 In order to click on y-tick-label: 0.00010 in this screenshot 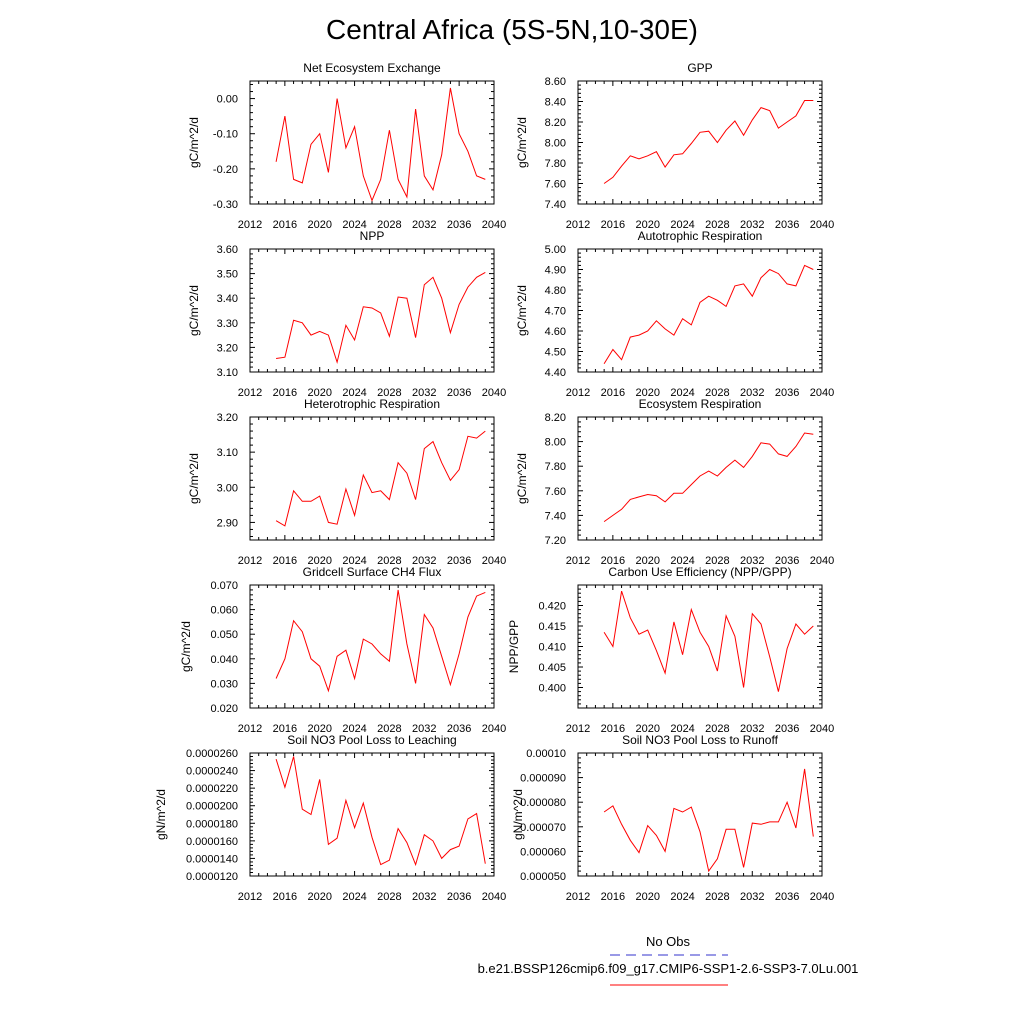, I will do `click(546, 754)`.